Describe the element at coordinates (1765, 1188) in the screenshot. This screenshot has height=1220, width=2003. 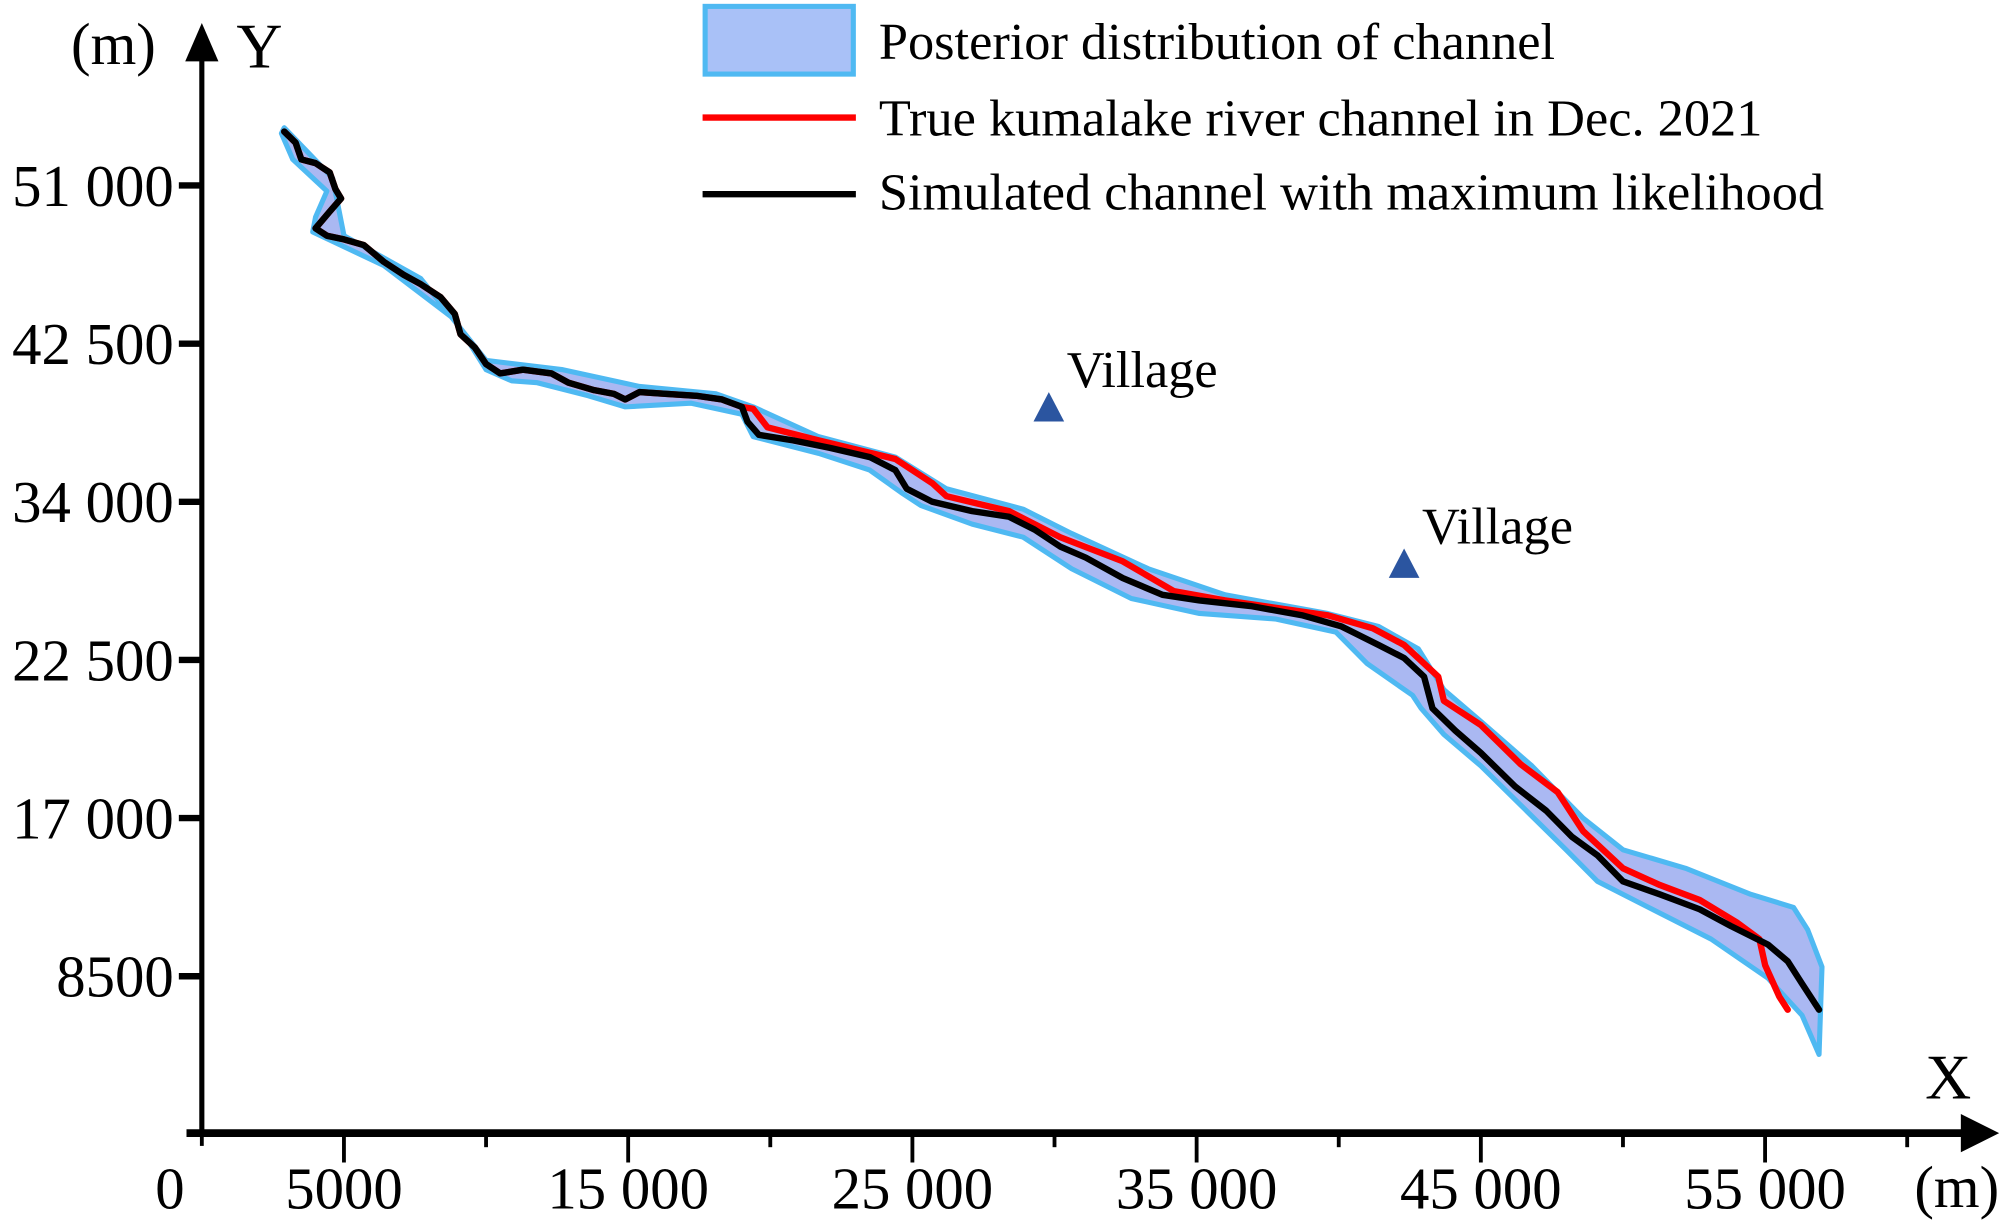
I see `x-tick-label: 55 000` at that location.